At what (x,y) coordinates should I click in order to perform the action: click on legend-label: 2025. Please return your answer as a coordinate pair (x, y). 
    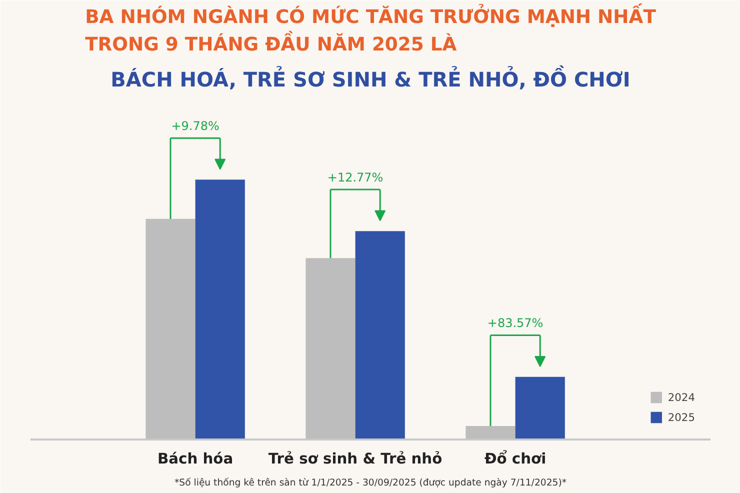
    Looking at the image, I should click on (681, 417).